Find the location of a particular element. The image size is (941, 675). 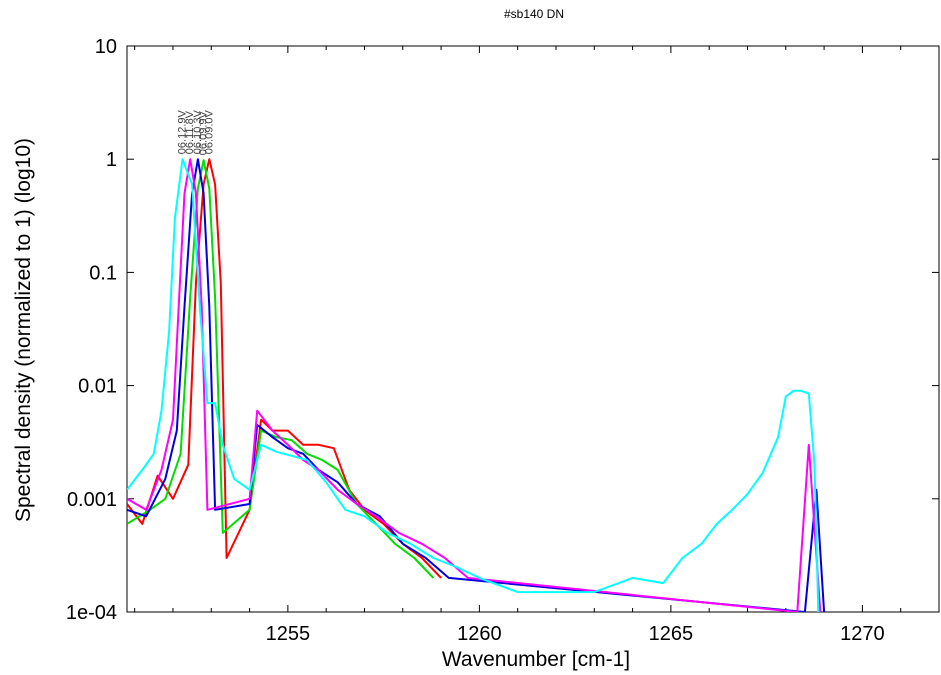

peak-annotation: 06.10.3V is located at coordinates (198, 131).